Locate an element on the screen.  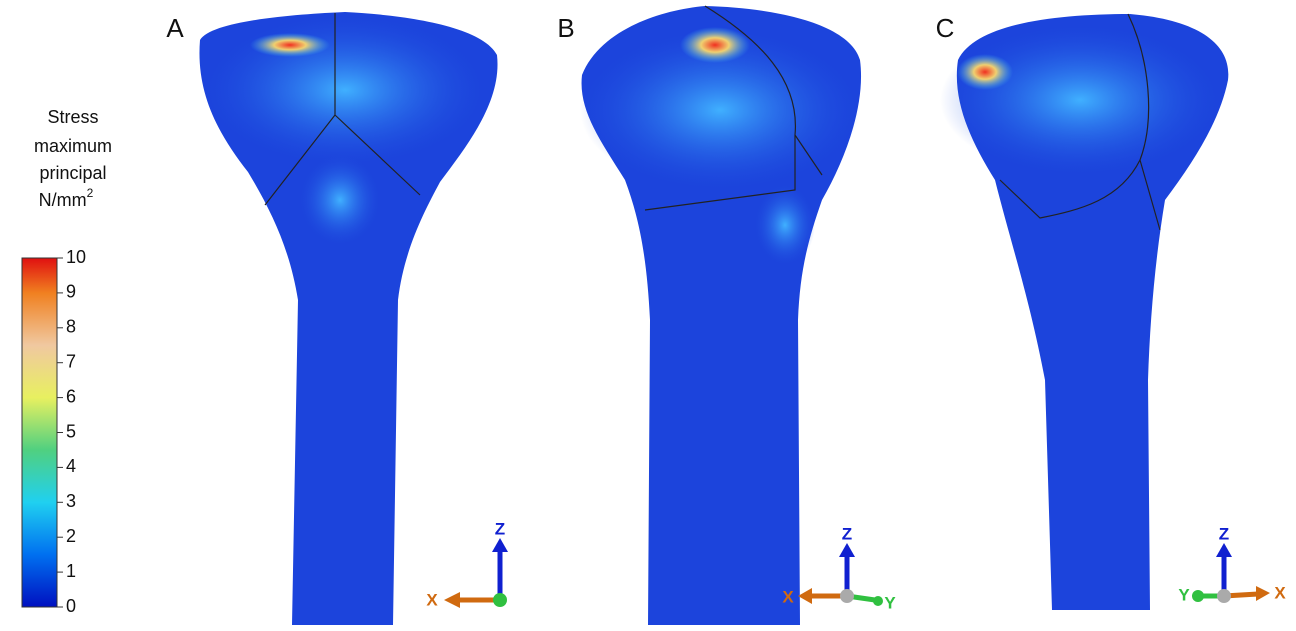
tick-label: 9 is located at coordinates (71, 292).